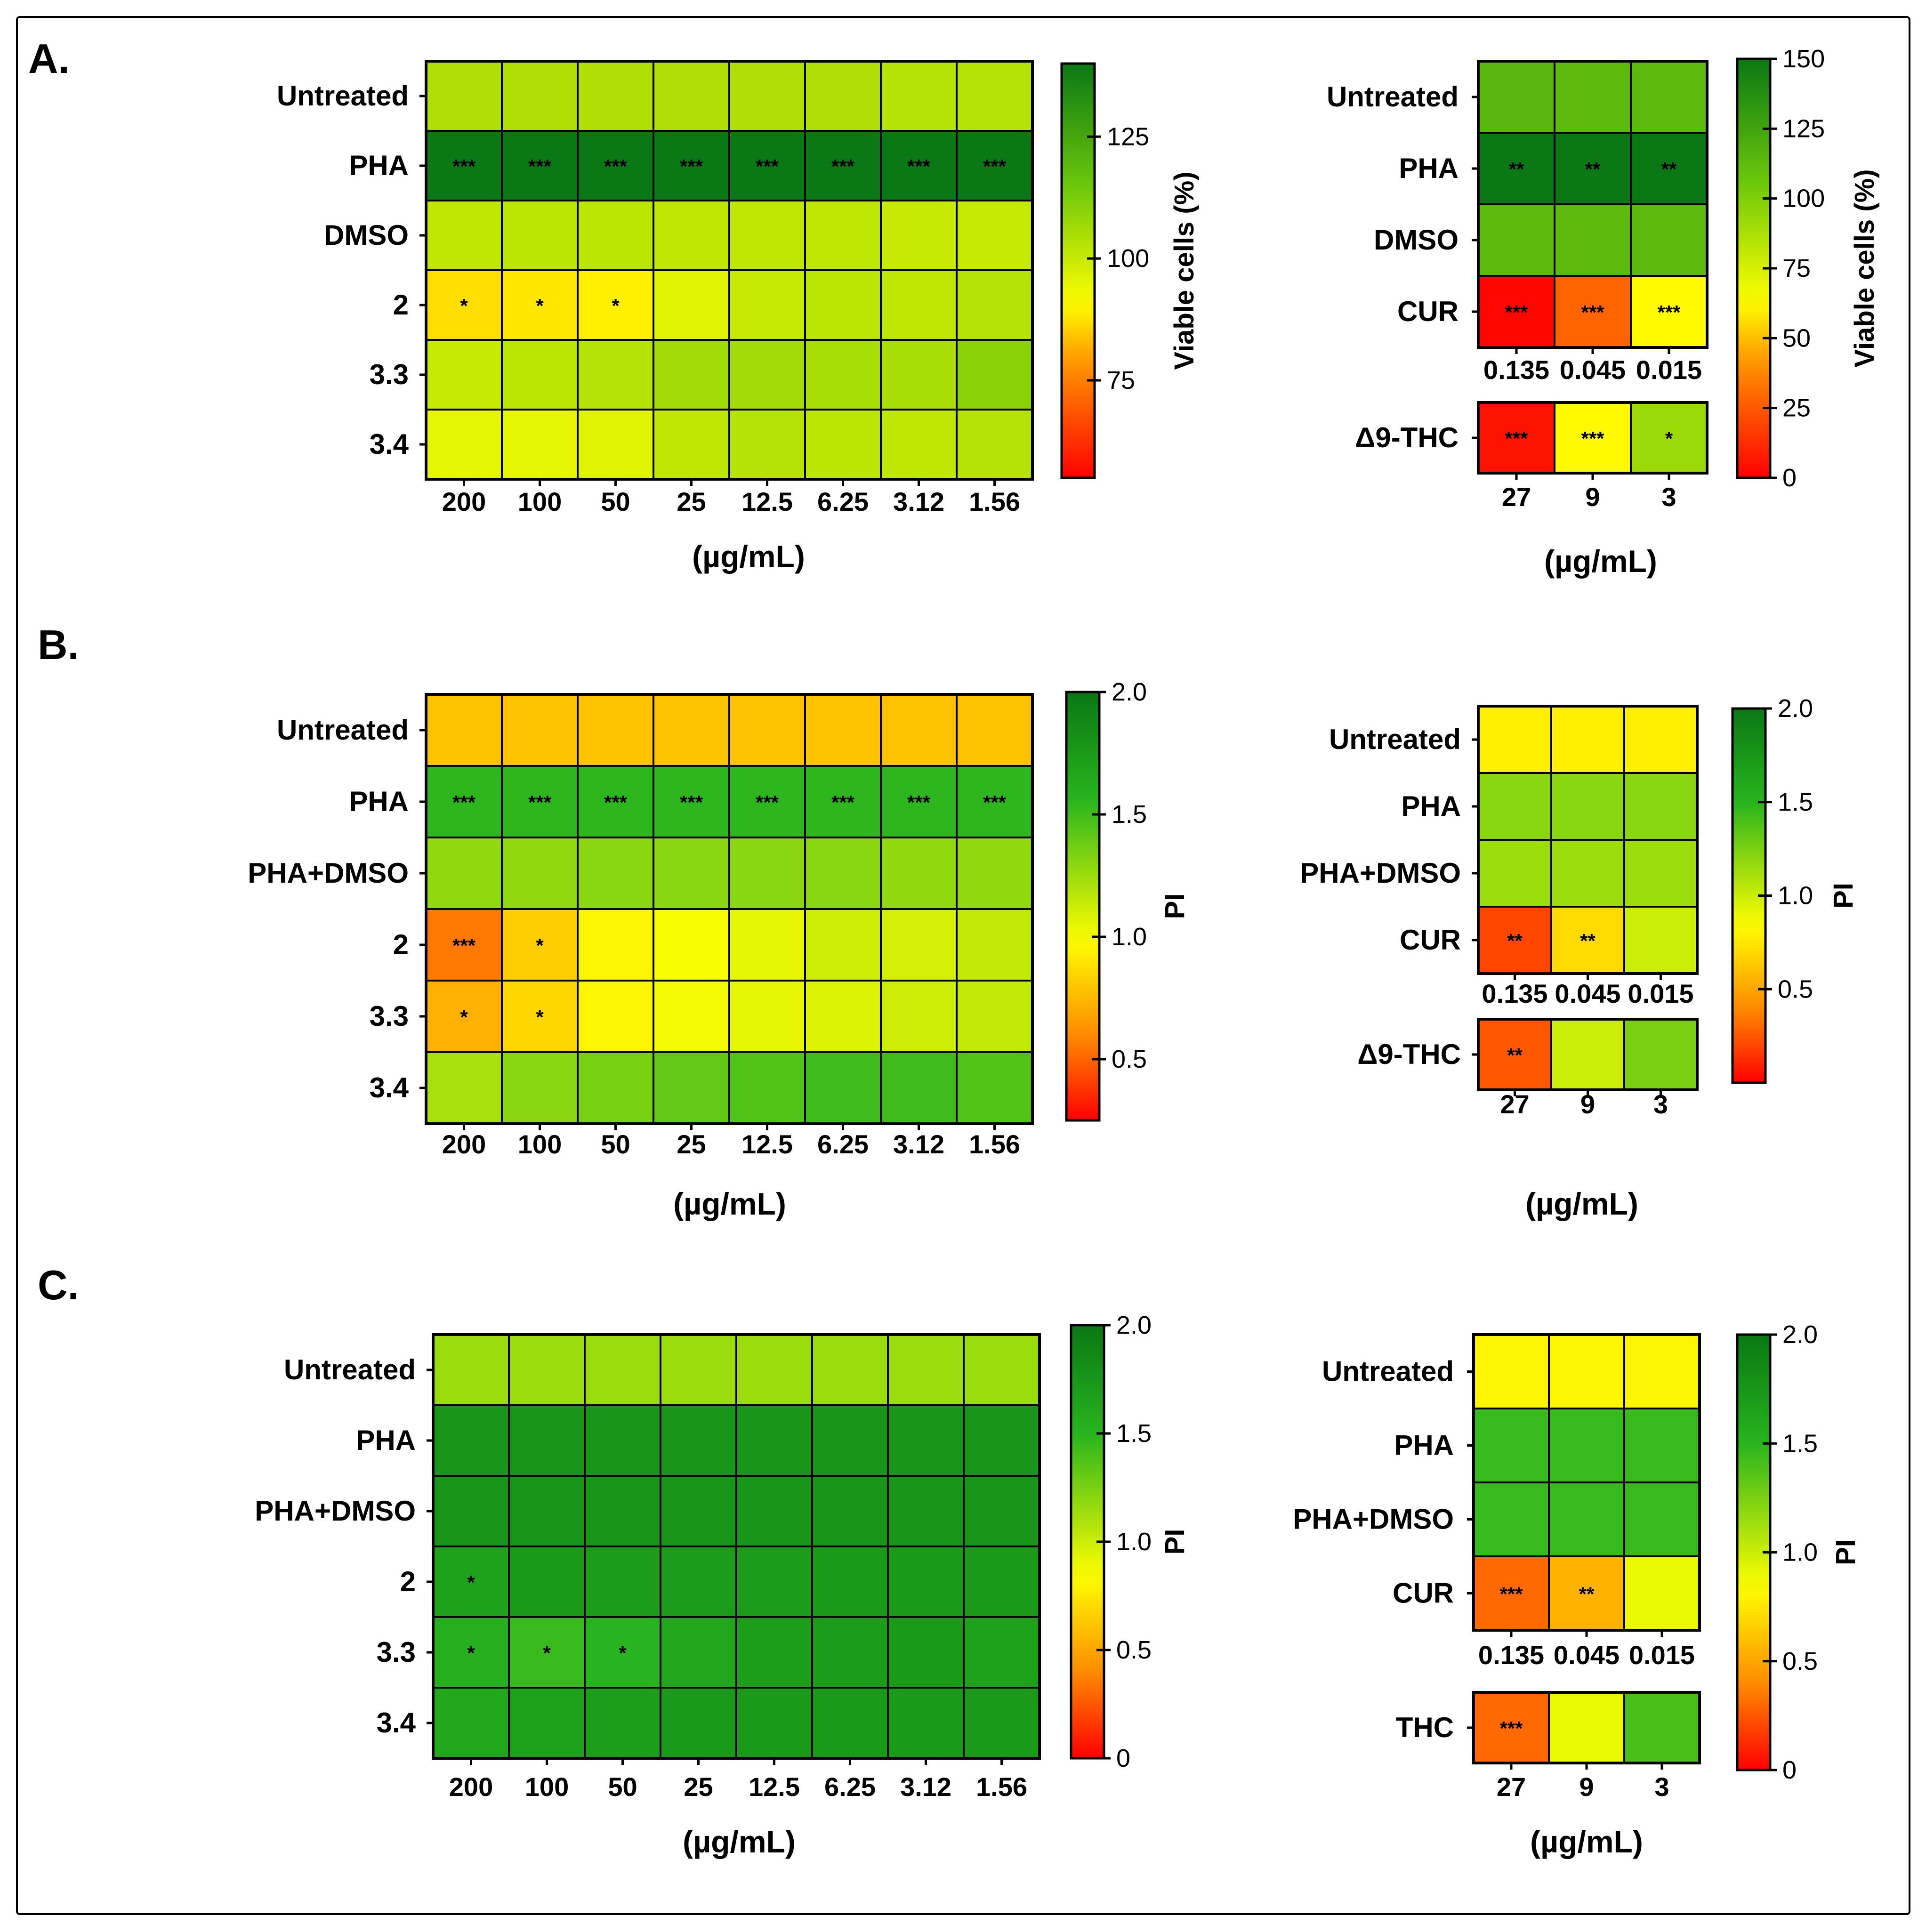 Image resolution: width=1926 pixels, height=1932 pixels. What do you see at coordinates (471, 1582) in the screenshot?
I see `significance-marker: *` at bounding box center [471, 1582].